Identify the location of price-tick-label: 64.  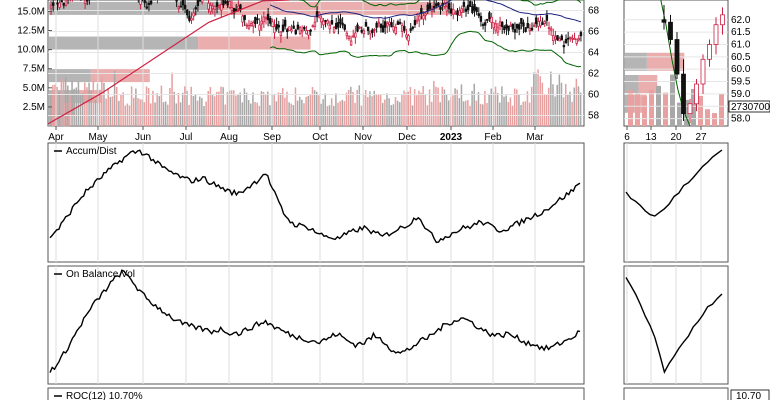
(594, 53).